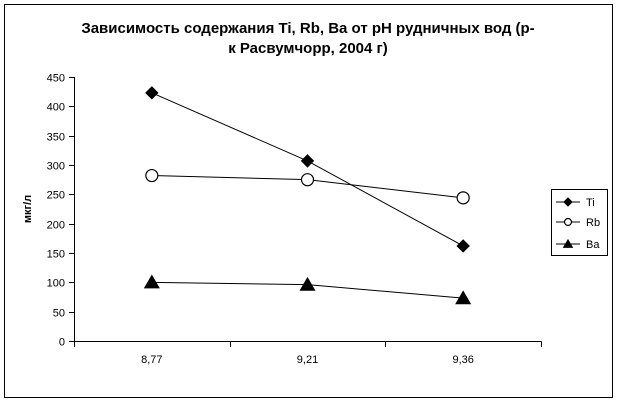 The image size is (617, 402). What do you see at coordinates (56, 108) in the screenshot?
I see `y-tick-label: 400` at bounding box center [56, 108].